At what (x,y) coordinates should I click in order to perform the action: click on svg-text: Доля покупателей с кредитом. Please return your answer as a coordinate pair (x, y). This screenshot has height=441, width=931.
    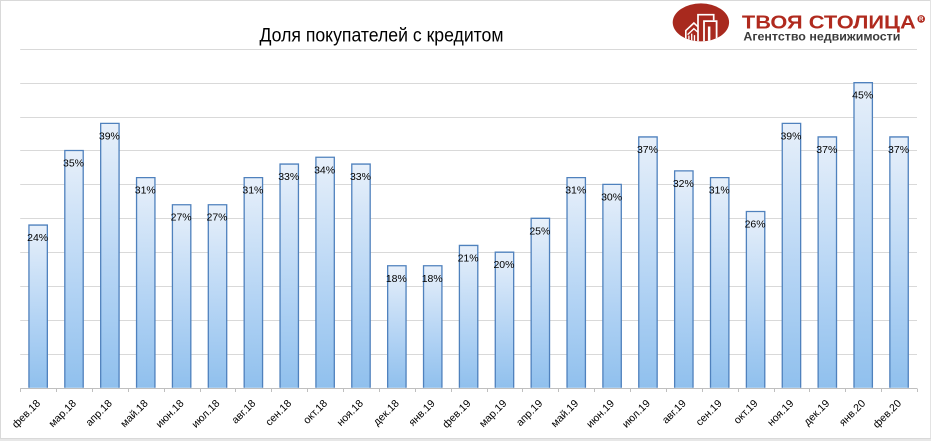
    Looking at the image, I should click on (382, 35).